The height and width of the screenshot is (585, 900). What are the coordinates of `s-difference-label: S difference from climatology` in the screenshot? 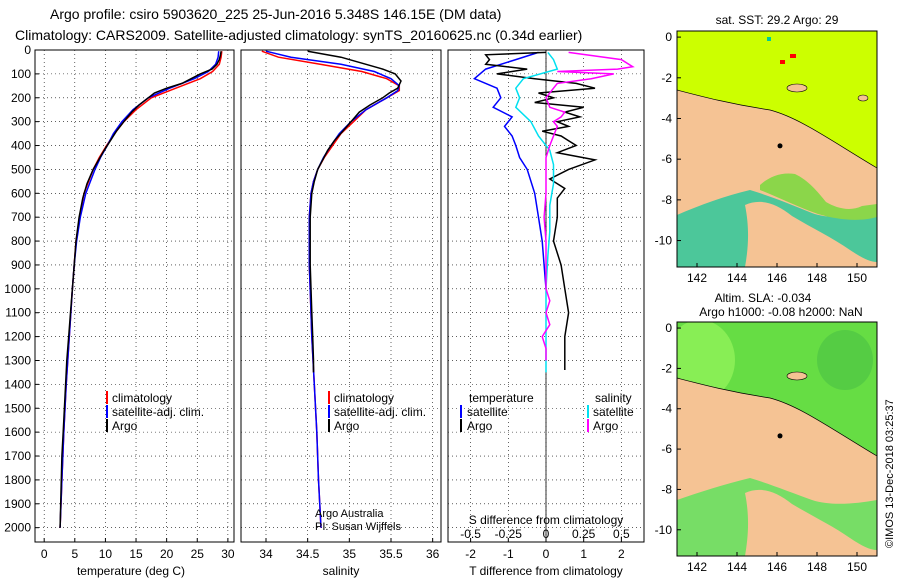 It's located at (546, 520).